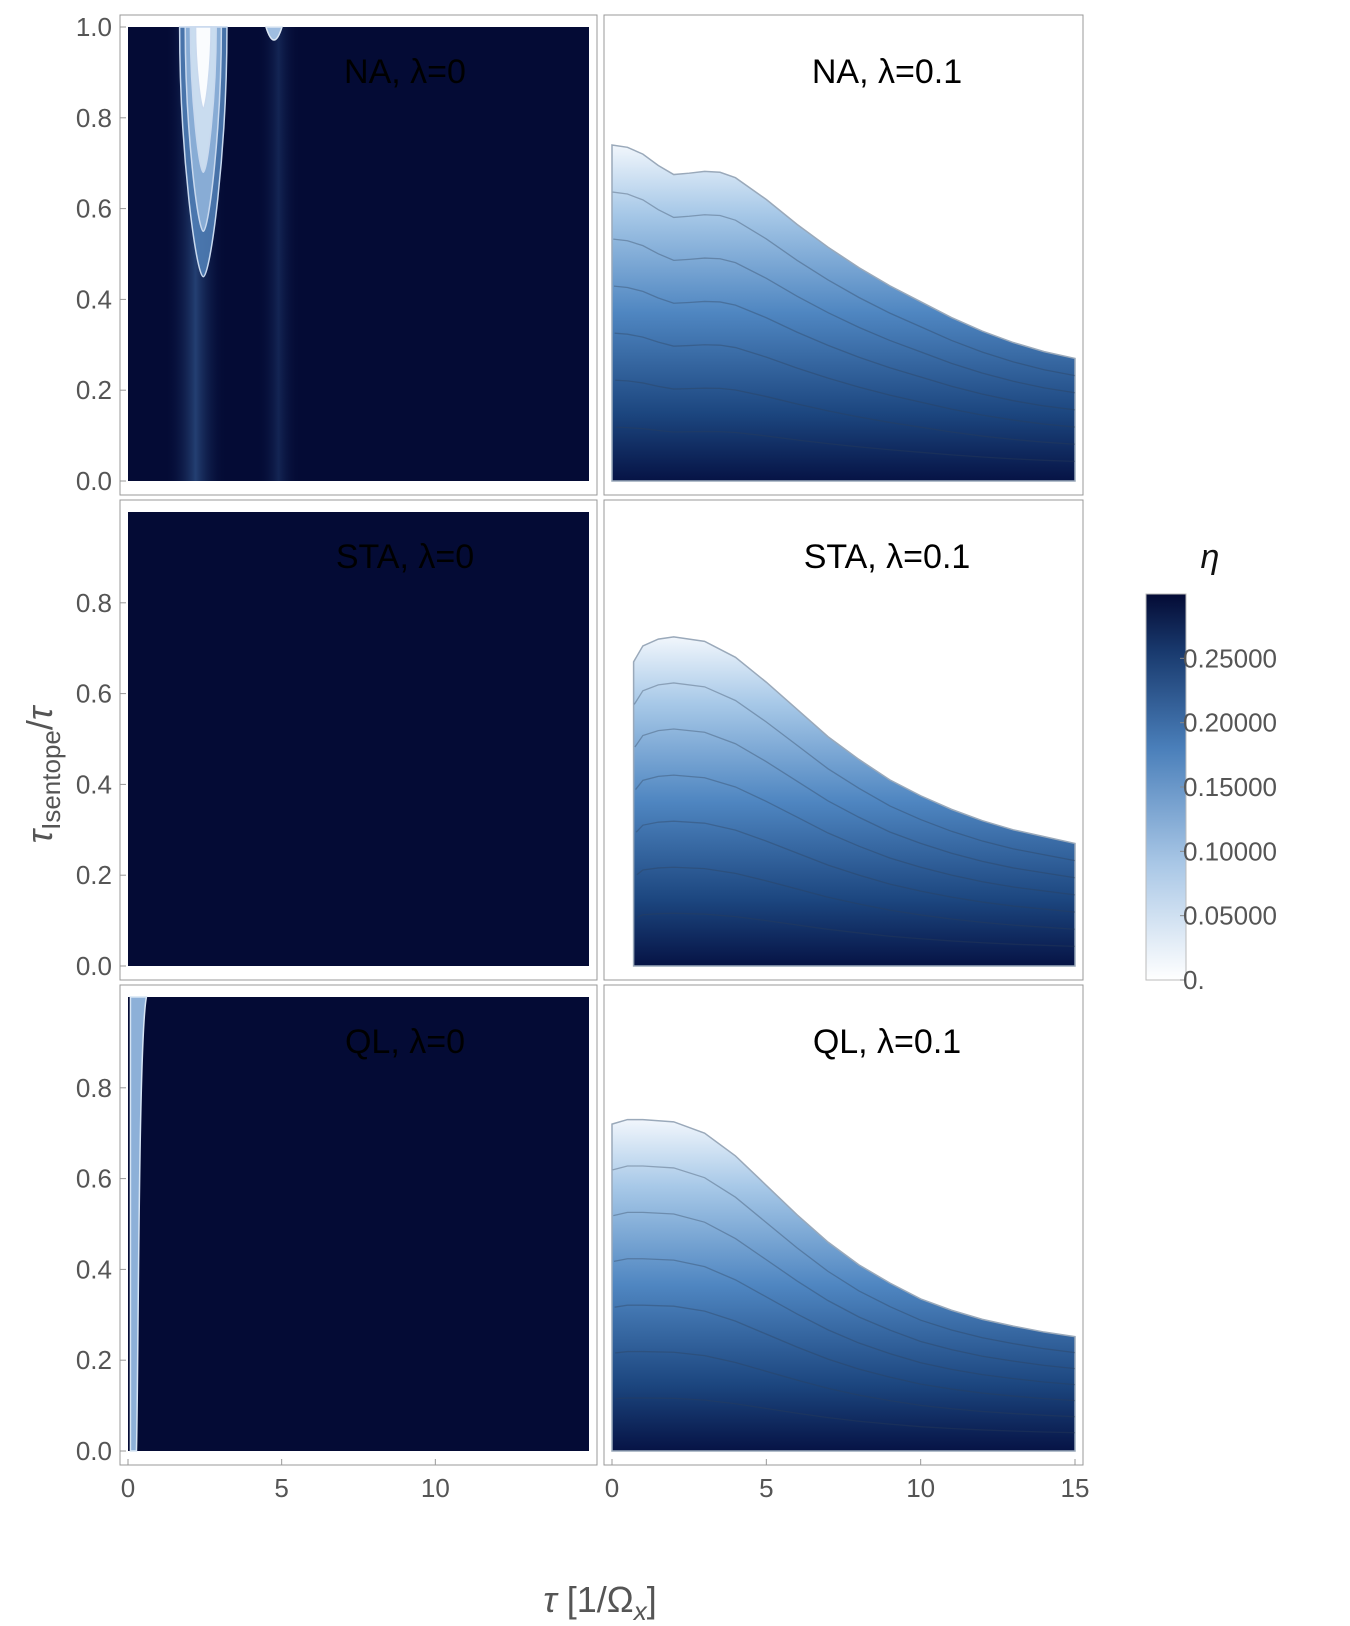 The width and height of the screenshot is (1350, 1626). What do you see at coordinates (94, 27) in the screenshot?
I see `y-tick-label: 1.0` at bounding box center [94, 27].